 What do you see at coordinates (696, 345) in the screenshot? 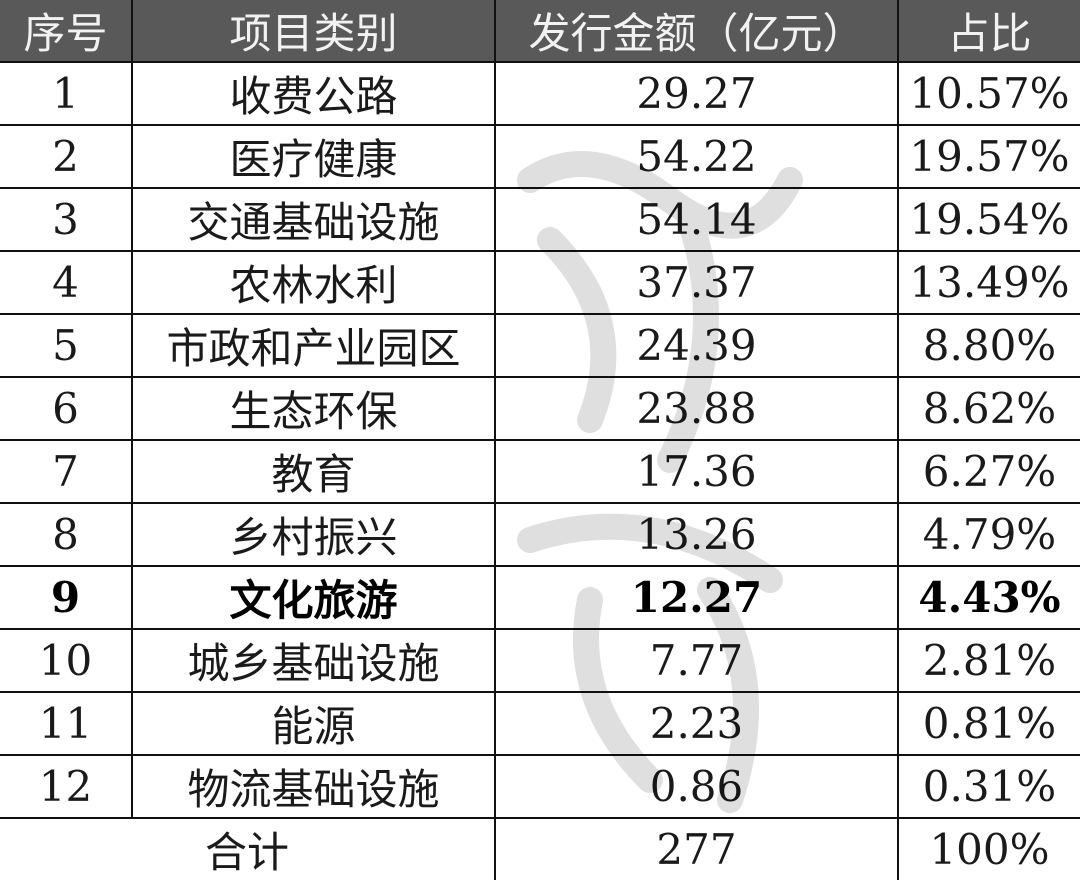
I see `cell-amount: 24.39` at bounding box center [696, 345].